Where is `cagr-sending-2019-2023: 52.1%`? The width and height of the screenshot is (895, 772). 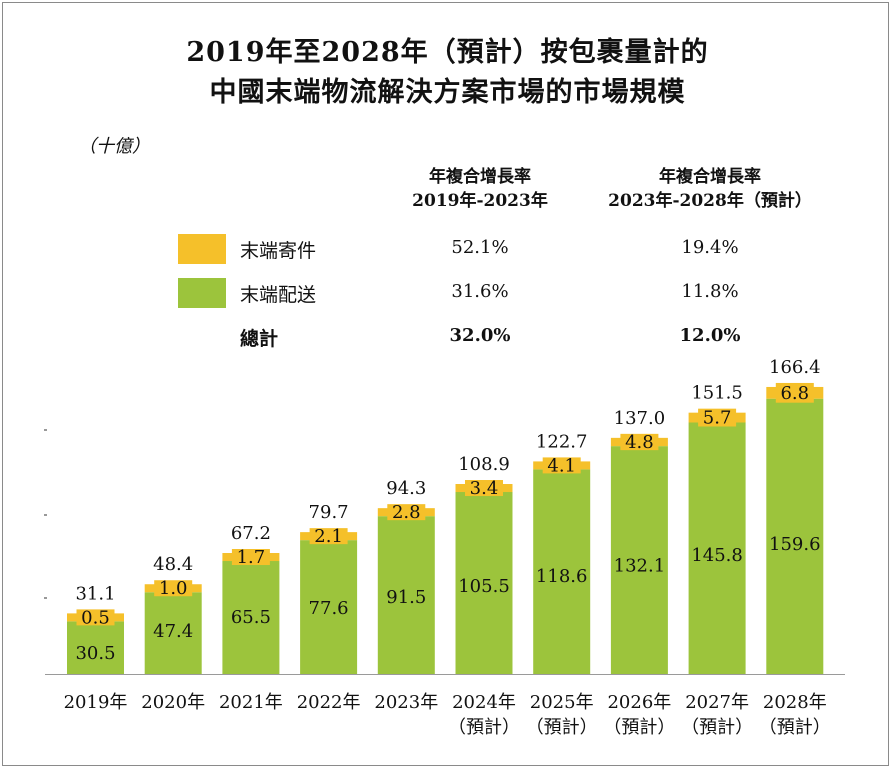
cagr-sending-2019-2023: 52.1% is located at coordinates (480, 247).